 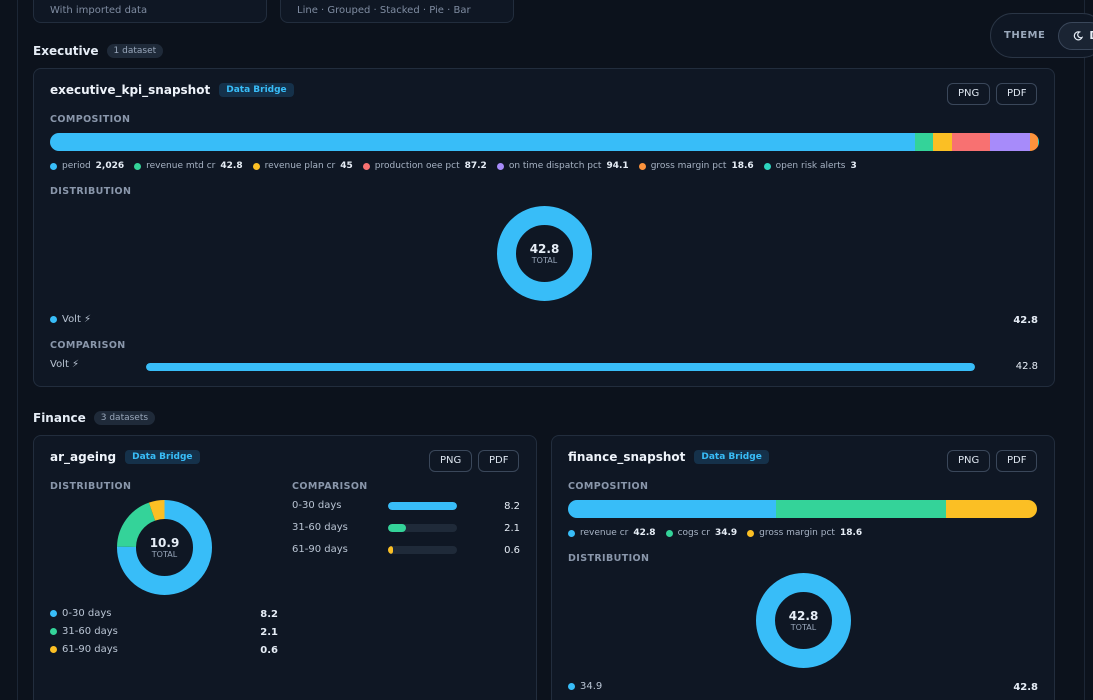 What do you see at coordinates (612, 533) in the screenshot?
I see `composition-legend-item: revenue cr 42.8` at bounding box center [612, 533].